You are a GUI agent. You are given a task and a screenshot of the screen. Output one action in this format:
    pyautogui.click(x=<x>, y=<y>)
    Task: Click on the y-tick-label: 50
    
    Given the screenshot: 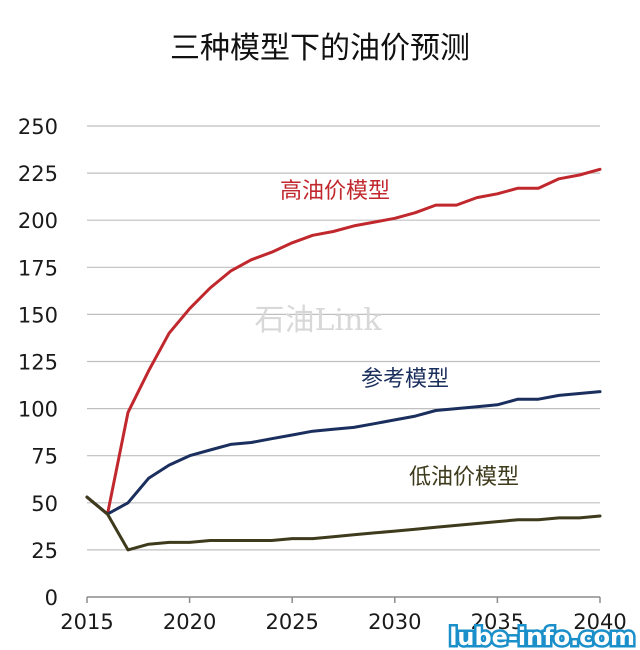 What is the action you would take?
    pyautogui.click(x=44, y=504)
    